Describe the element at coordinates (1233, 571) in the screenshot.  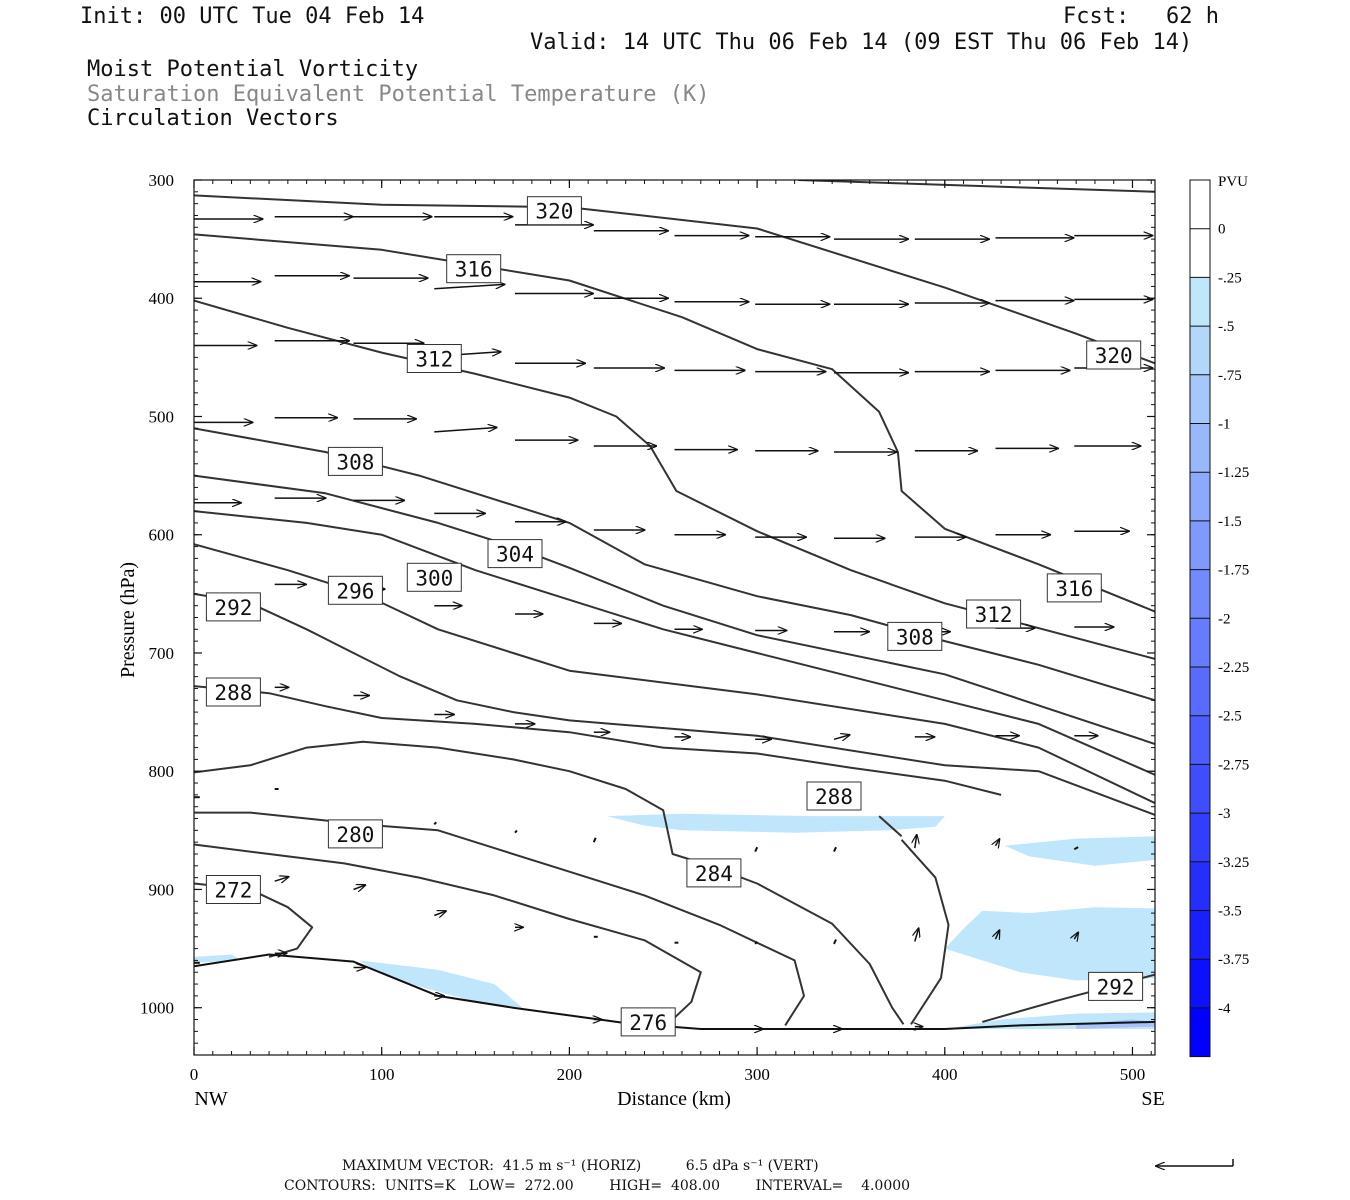
I see `colorbar-label: -1.75` at that location.